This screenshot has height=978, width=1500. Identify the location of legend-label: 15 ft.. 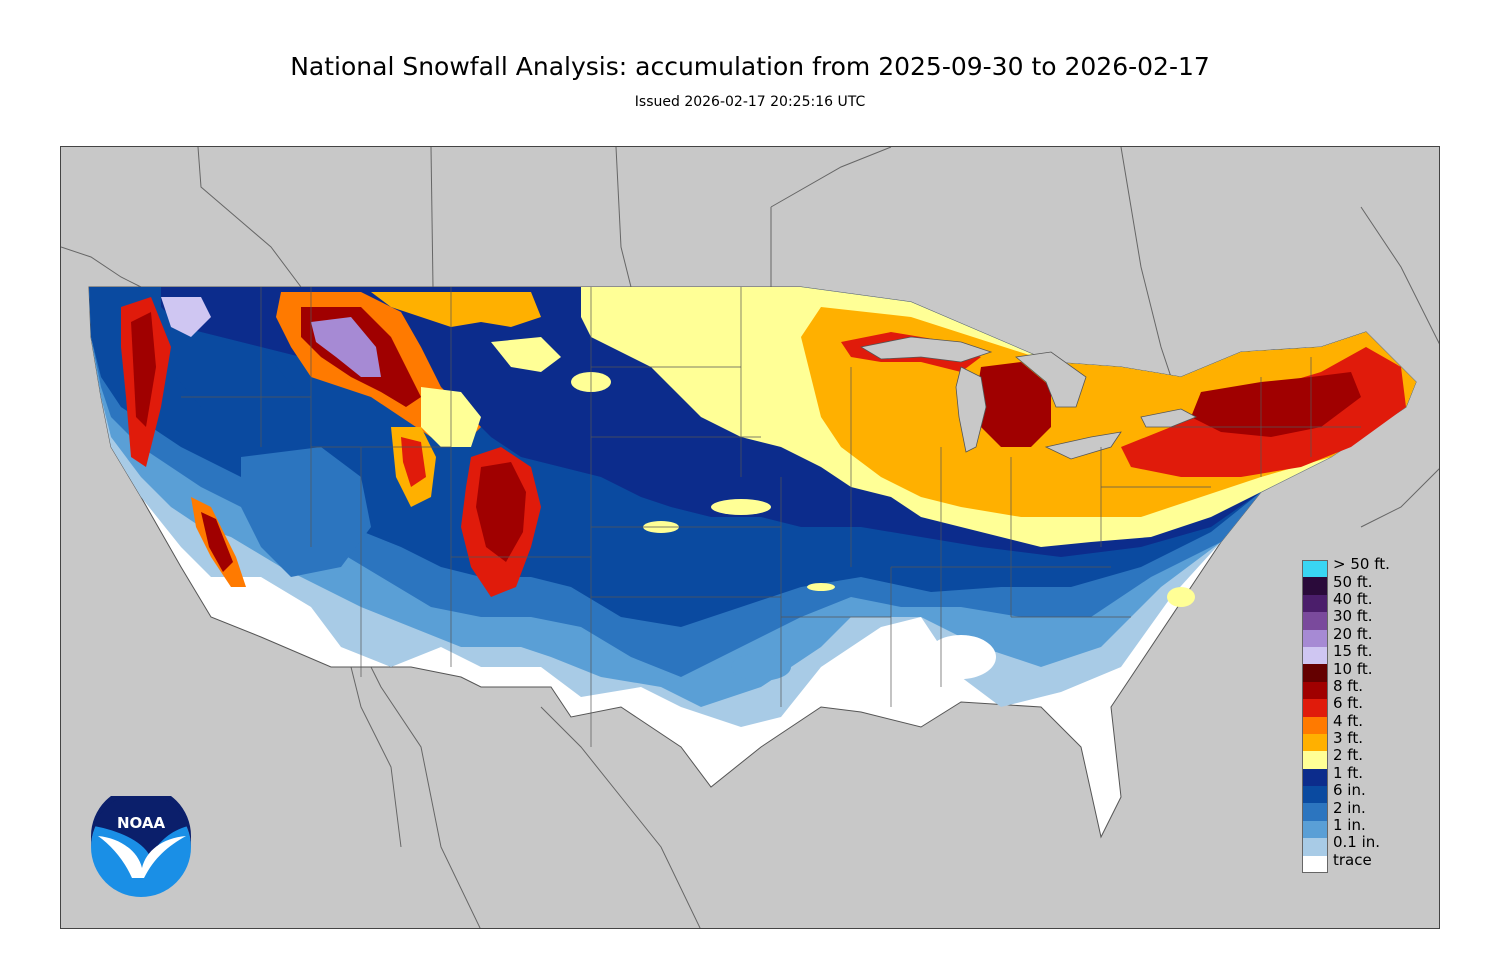
(1353, 651).